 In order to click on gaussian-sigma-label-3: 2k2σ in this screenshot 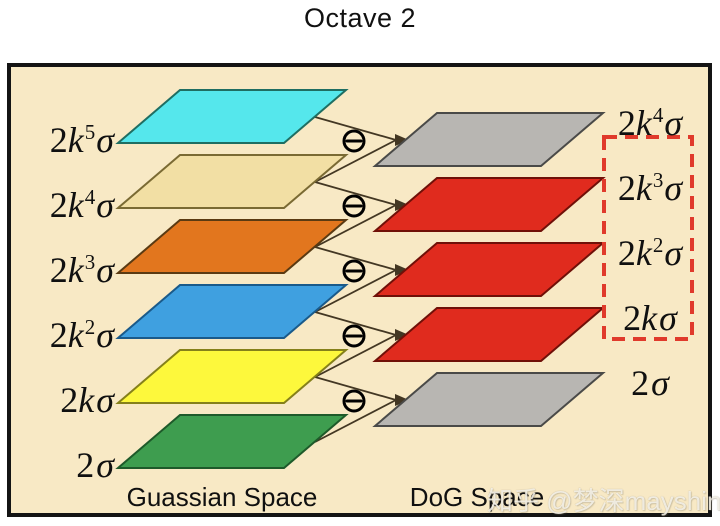, I will do `click(64, 330)`.